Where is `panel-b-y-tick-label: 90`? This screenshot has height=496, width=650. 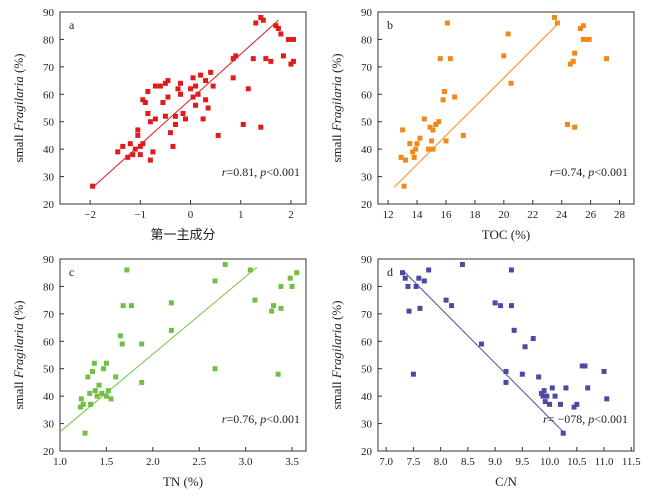 panel-b-y-tick-label: 90 is located at coordinates (367, 13).